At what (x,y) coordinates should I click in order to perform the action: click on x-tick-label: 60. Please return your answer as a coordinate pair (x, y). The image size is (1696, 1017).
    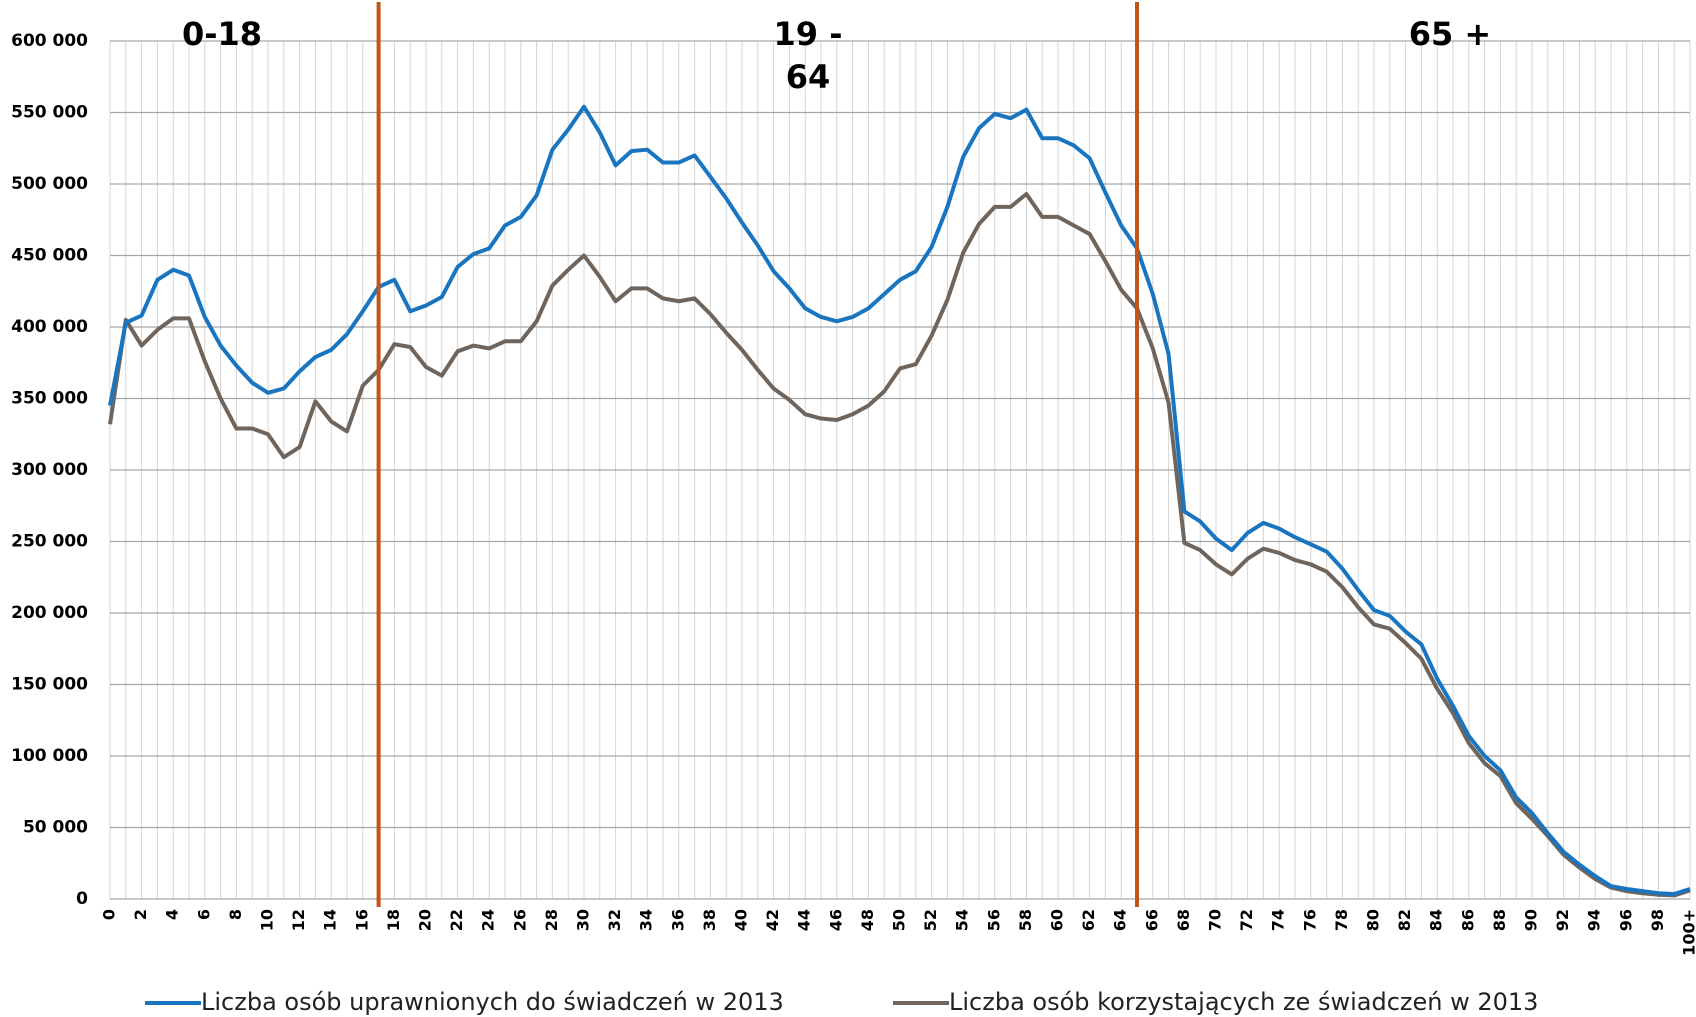
    Looking at the image, I should click on (1057, 920).